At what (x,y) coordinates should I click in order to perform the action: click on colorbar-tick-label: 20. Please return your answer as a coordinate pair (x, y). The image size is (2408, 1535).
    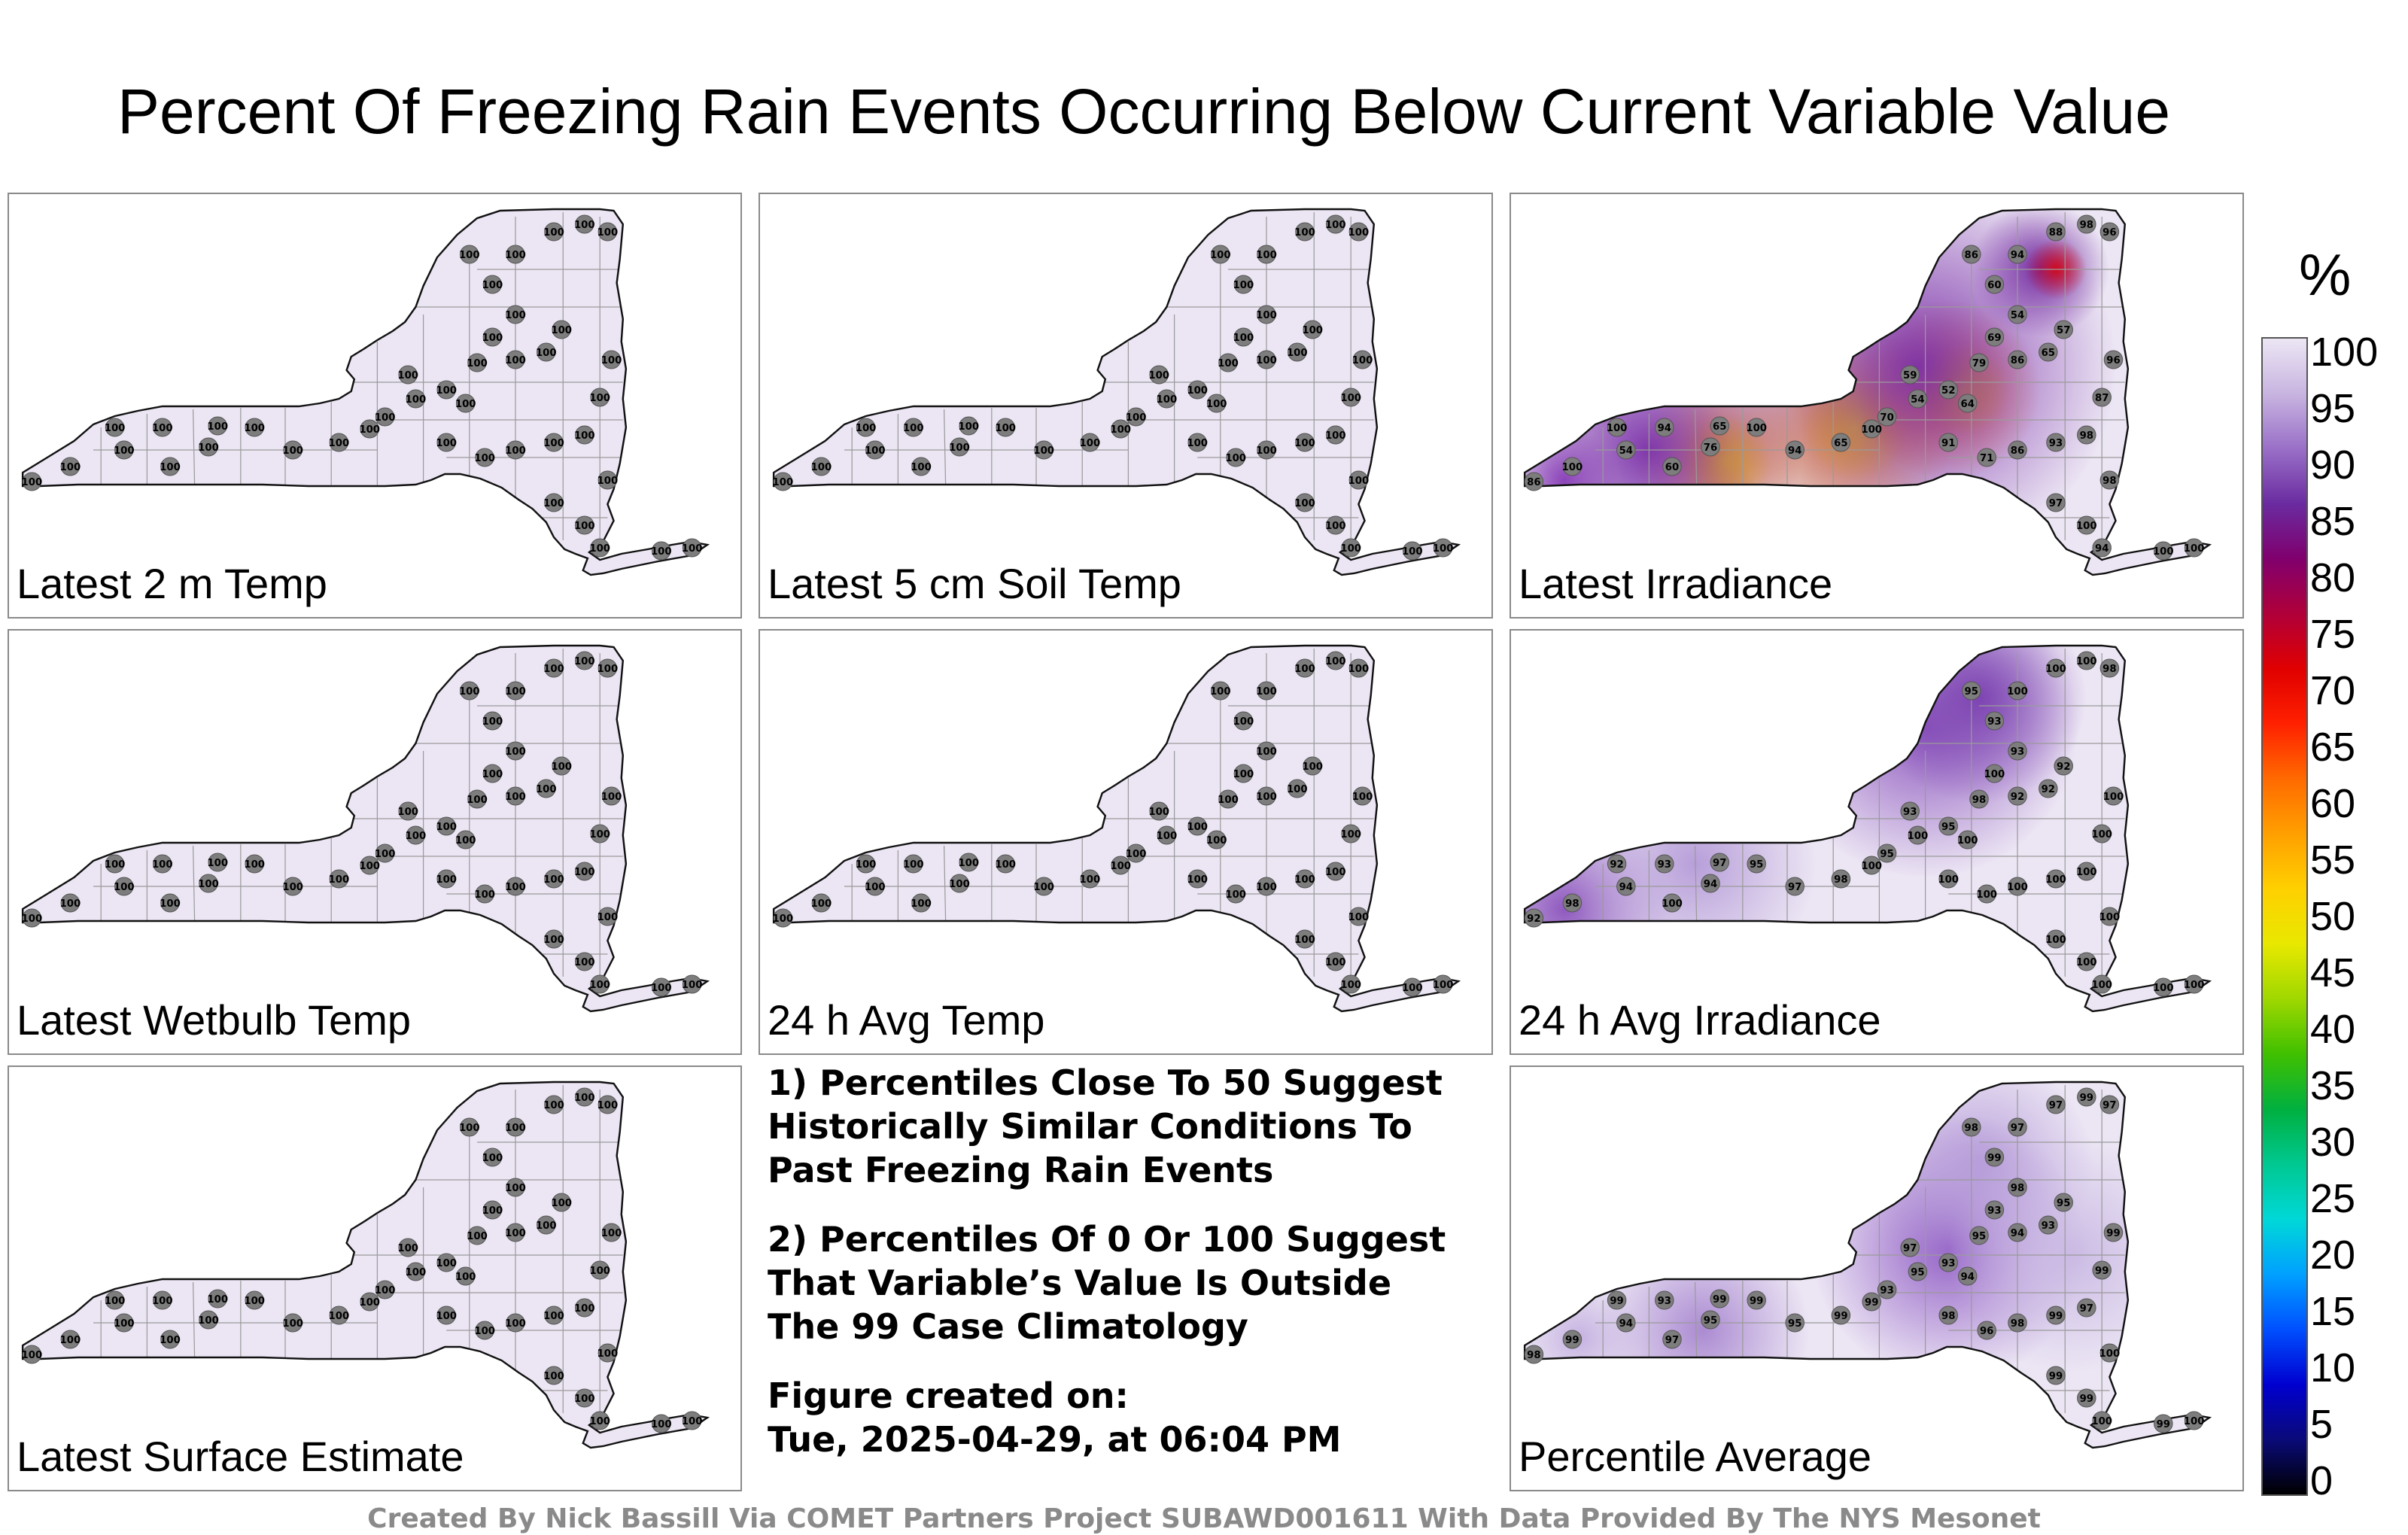
    Looking at the image, I should click on (2333, 1255).